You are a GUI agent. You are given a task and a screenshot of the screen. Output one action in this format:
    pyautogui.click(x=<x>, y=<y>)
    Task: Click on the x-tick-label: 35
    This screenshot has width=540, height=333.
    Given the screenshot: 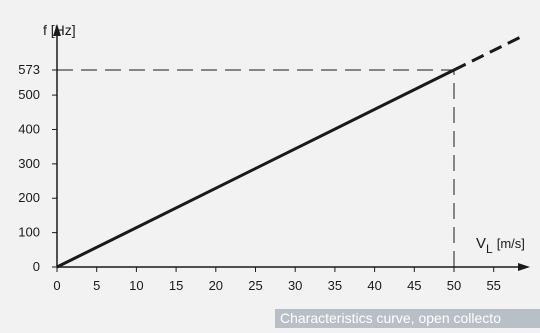 What is the action you would take?
    pyautogui.click(x=335, y=285)
    